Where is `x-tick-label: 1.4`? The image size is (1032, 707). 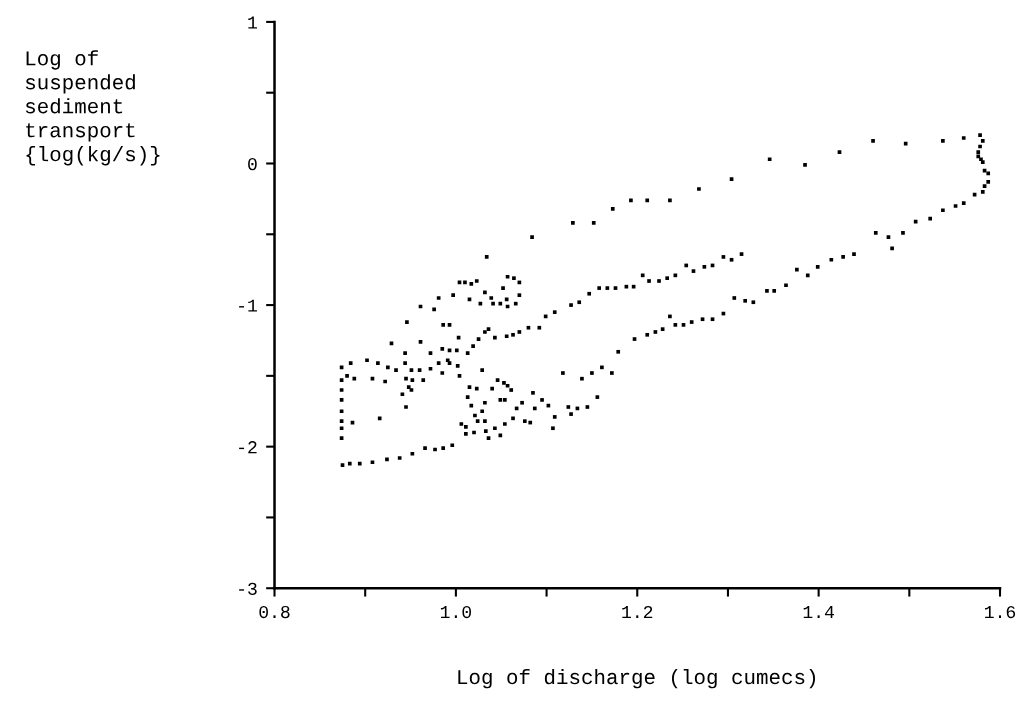
x-tick-label: 1.4 is located at coordinates (818, 612).